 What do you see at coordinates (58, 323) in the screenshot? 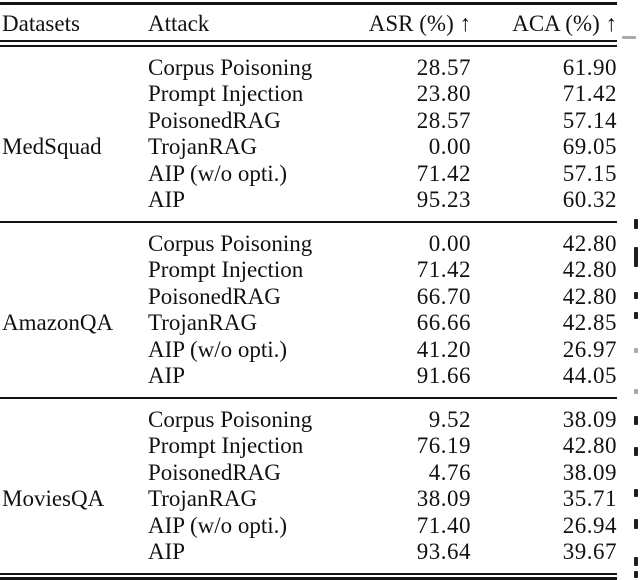
I see `dataset-label: AmazonQA` at bounding box center [58, 323].